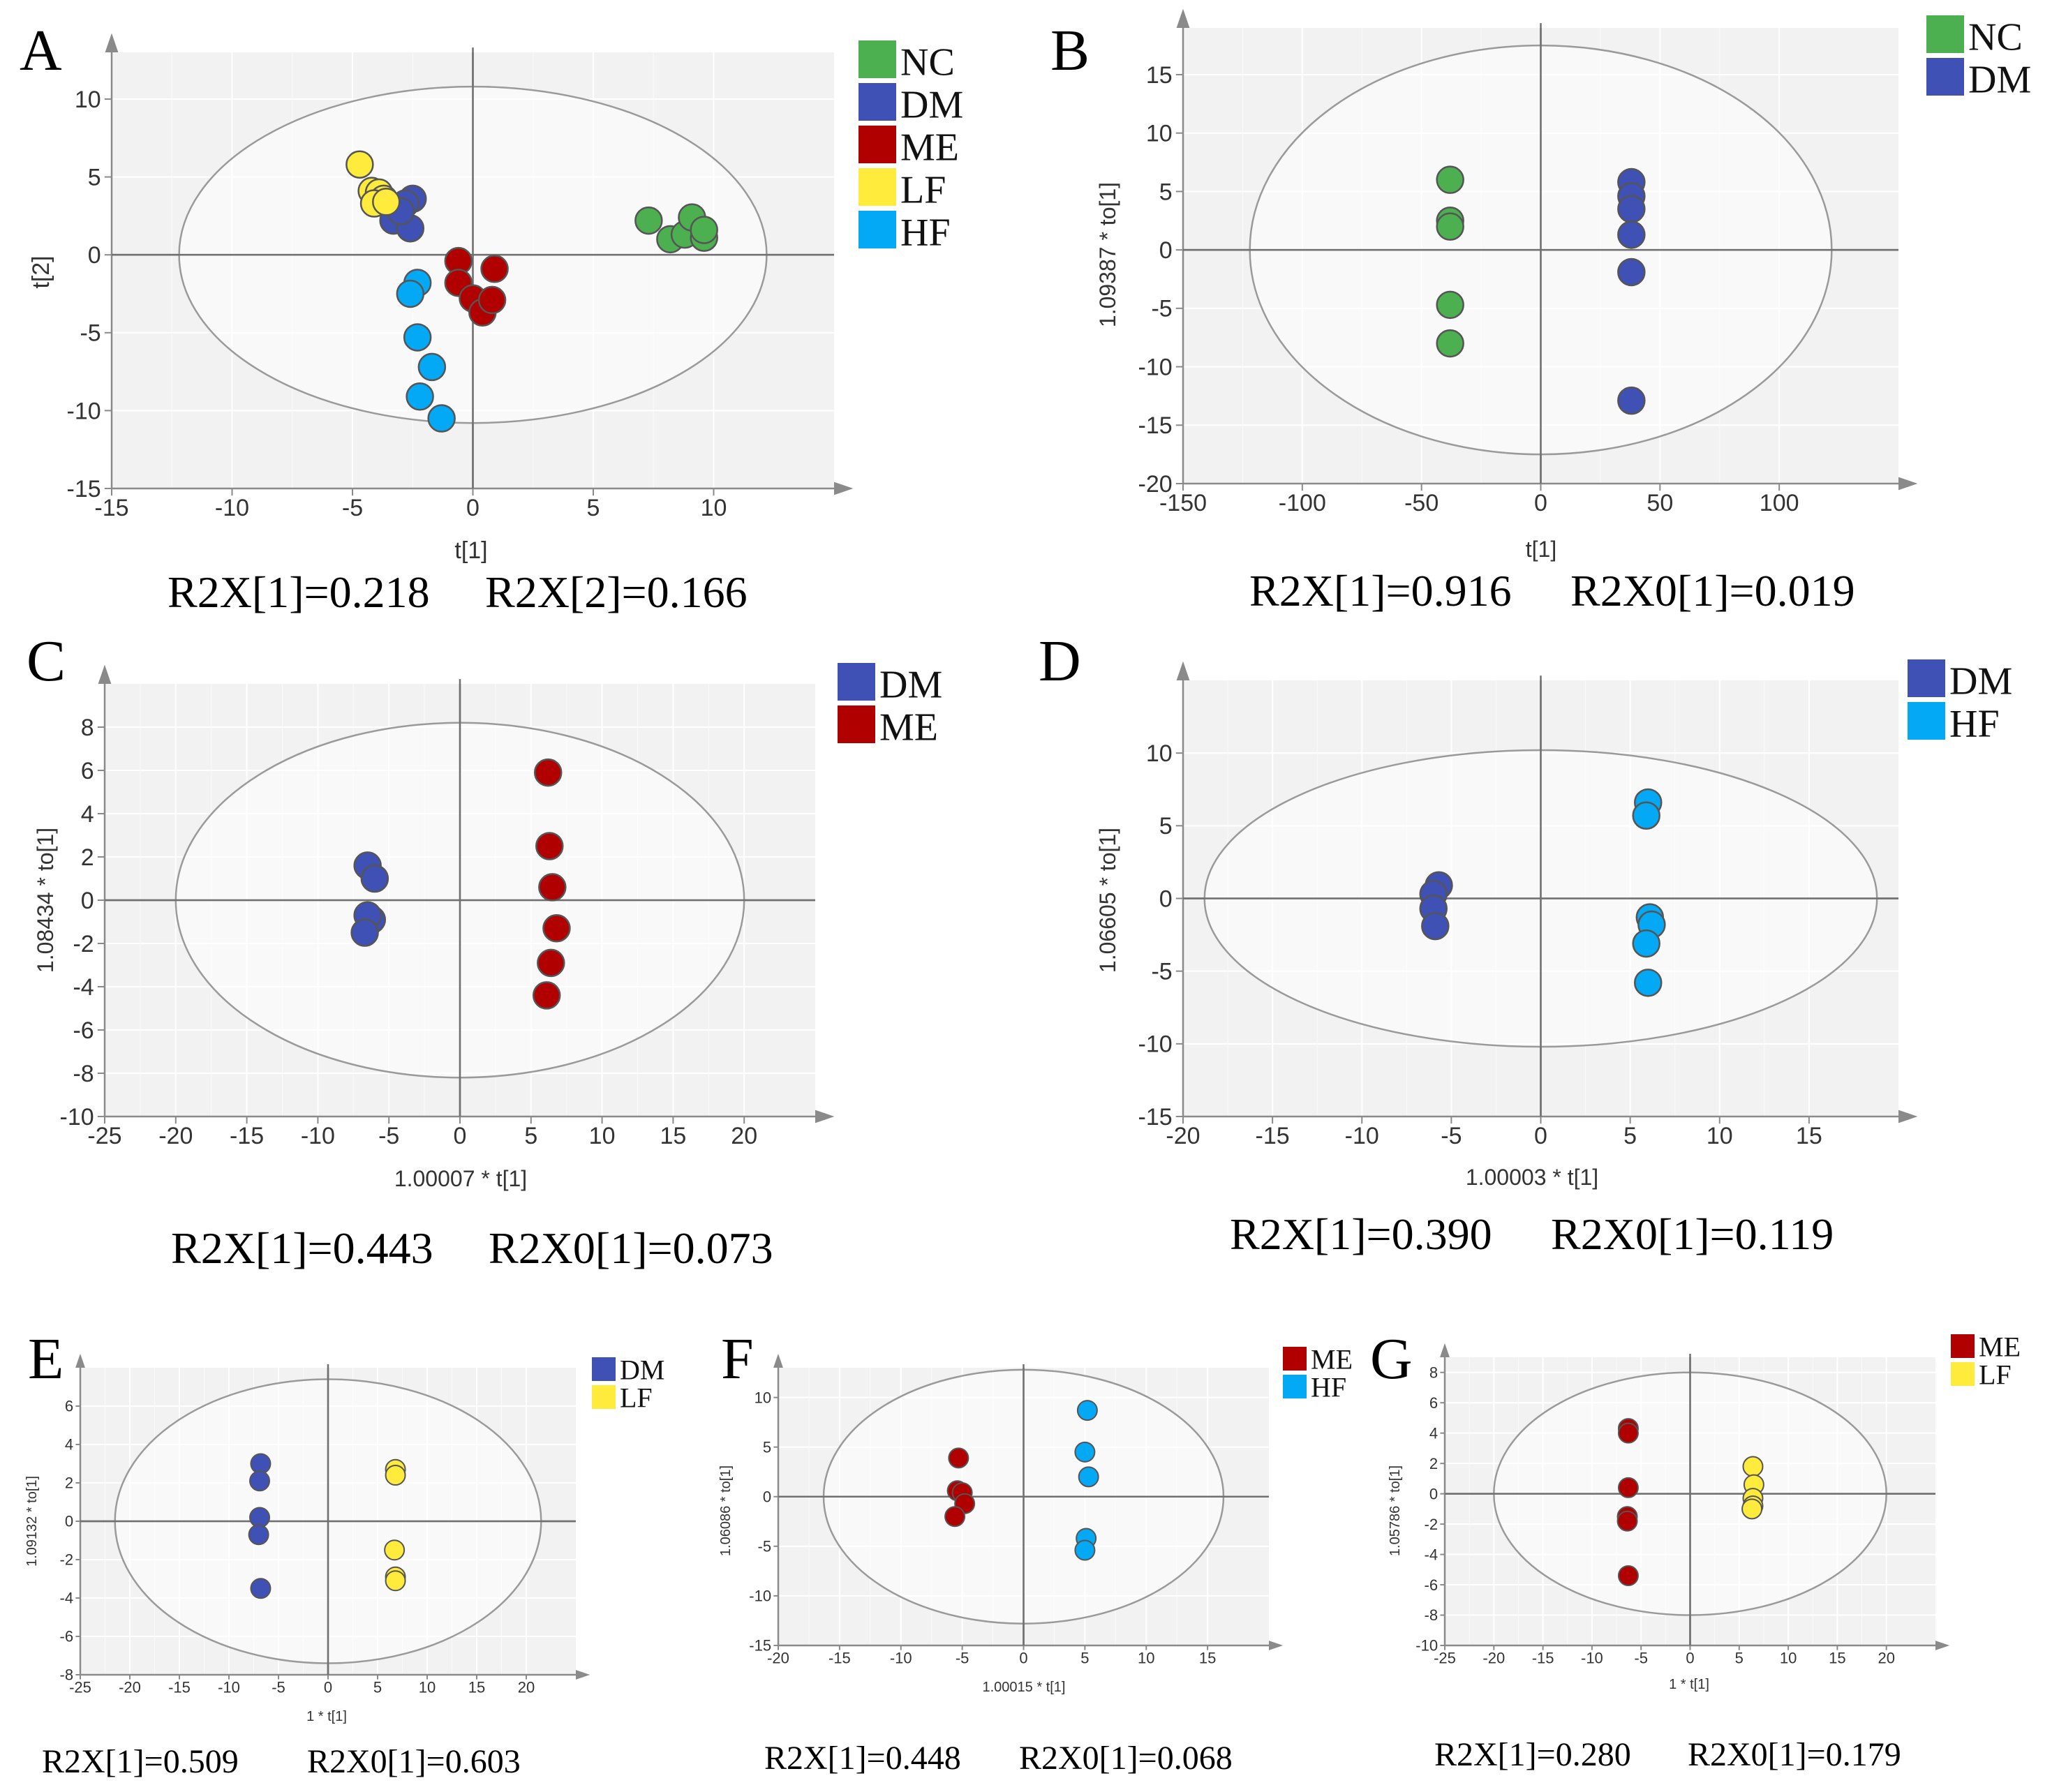 This screenshot has height=1792, width=2059. What do you see at coordinates (460, 1178) in the screenshot?
I see `x-axis-label: 1.00007 * t[1]` at bounding box center [460, 1178].